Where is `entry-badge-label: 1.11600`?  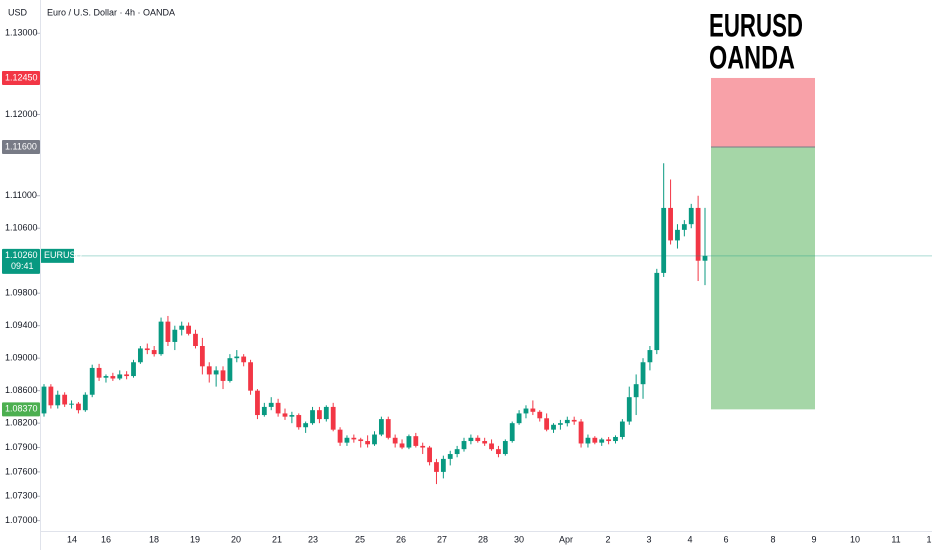
entry-badge-label: 1.11600 is located at coordinates (21, 146).